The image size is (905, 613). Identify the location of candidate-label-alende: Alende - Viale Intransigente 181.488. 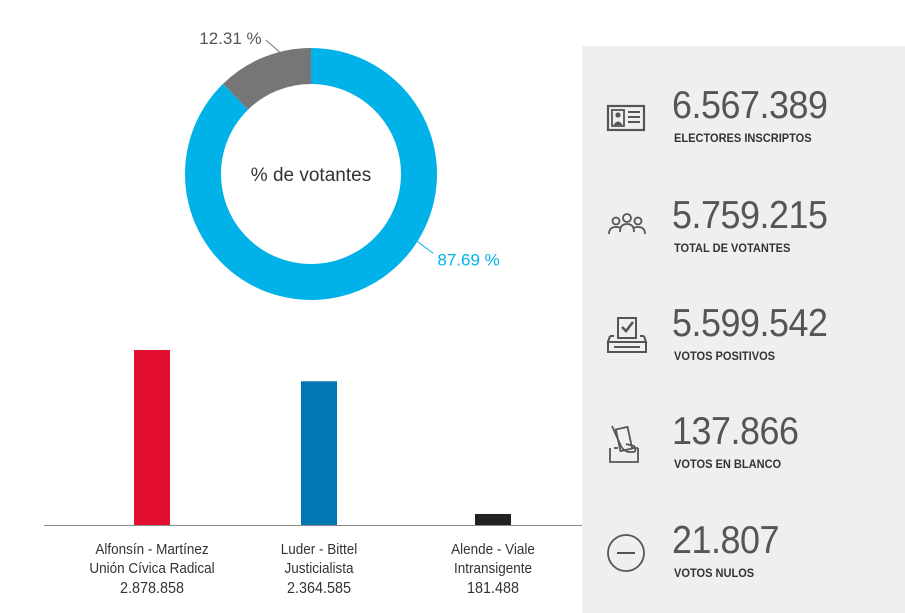
(493, 569).